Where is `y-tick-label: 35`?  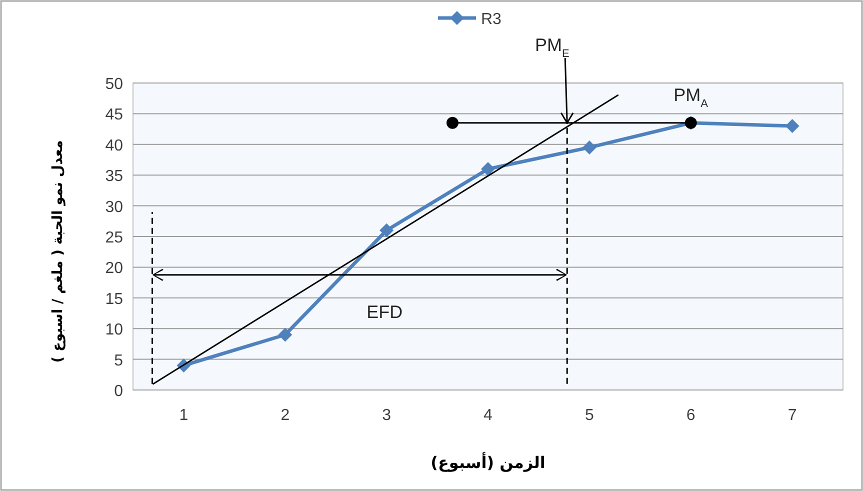
y-tick-label: 35 is located at coordinates (114, 177).